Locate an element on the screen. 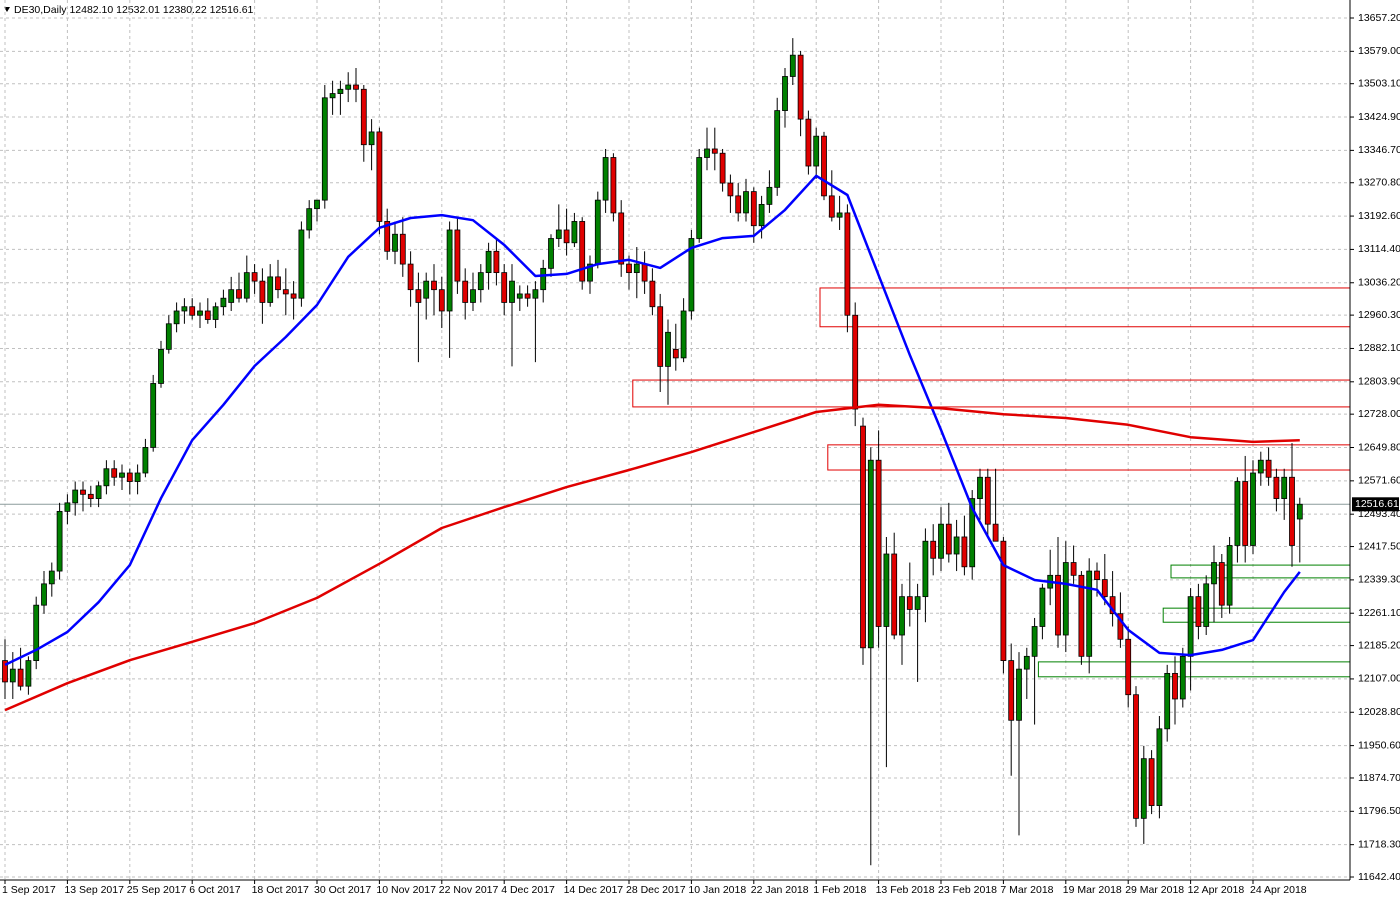  price-label: 12516.61 is located at coordinates (1377, 504).